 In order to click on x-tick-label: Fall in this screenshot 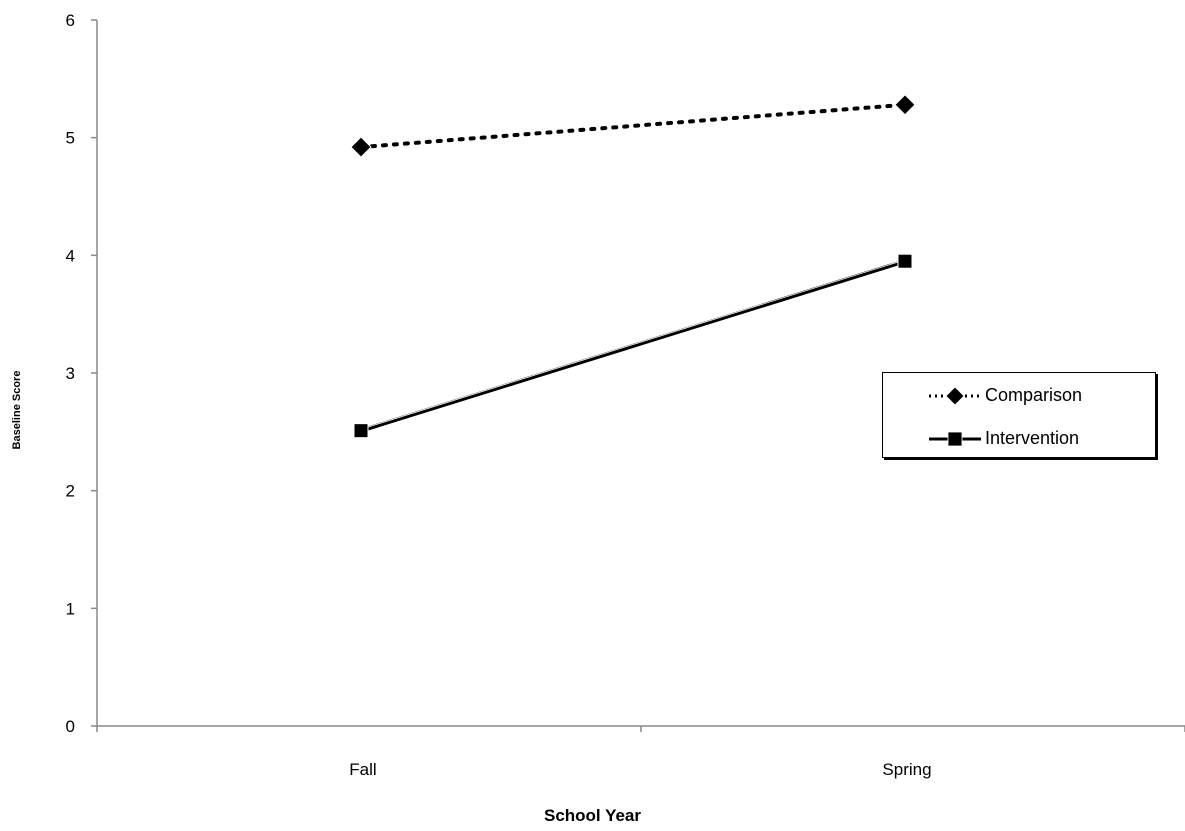, I will do `click(362, 769)`.